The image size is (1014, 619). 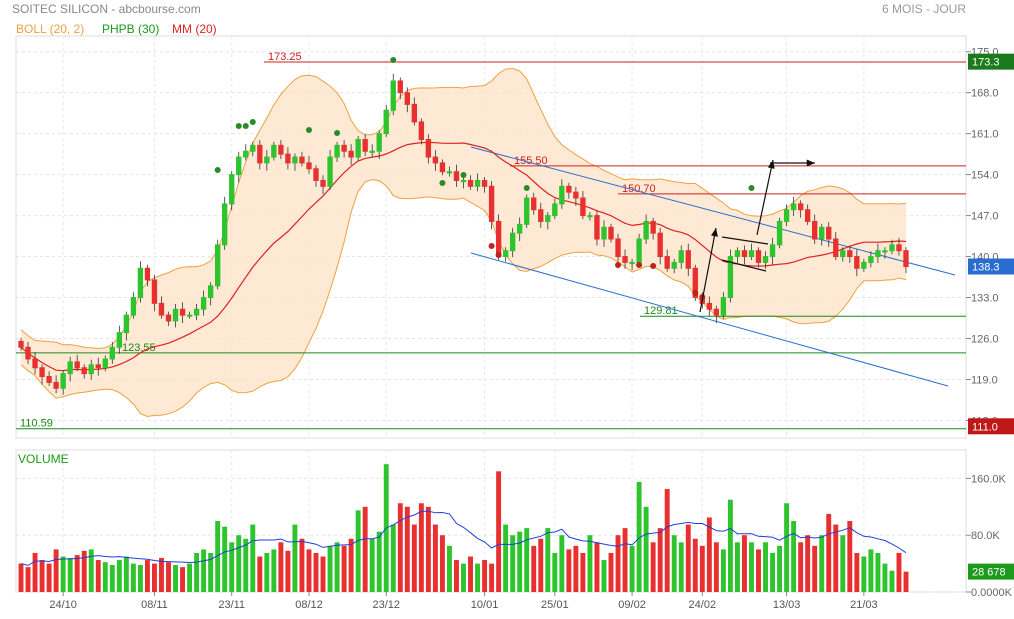 What do you see at coordinates (50, 29) in the screenshot?
I see `legend-bollinger: BOLL (20, 2)` at bounding box center [50, 29].